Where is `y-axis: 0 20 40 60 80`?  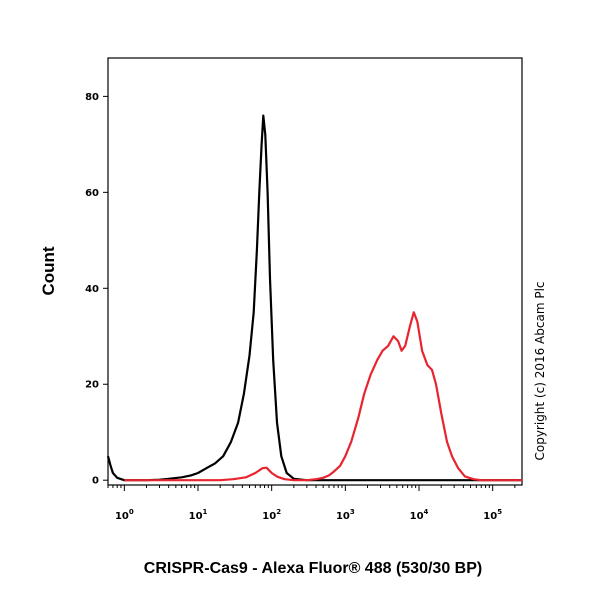
y-axis: 0 20 40 60 80 is located at coordinates (96, 289).